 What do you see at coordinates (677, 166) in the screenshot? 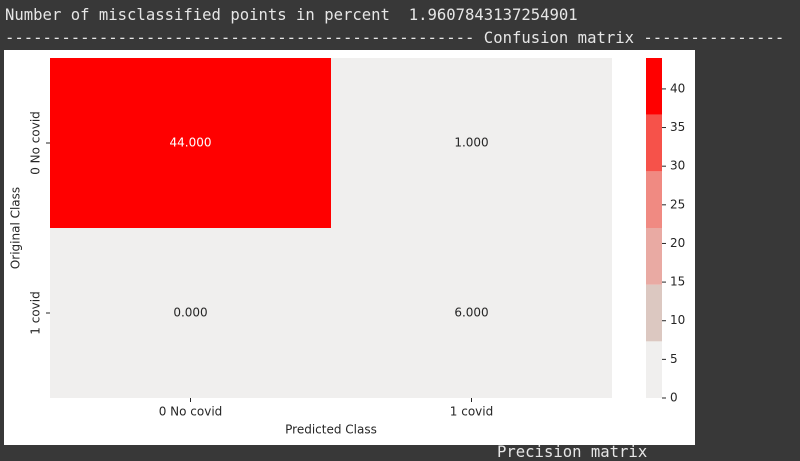
I see `colorbar-tick-label: 30` at bounding box center [677, 166].